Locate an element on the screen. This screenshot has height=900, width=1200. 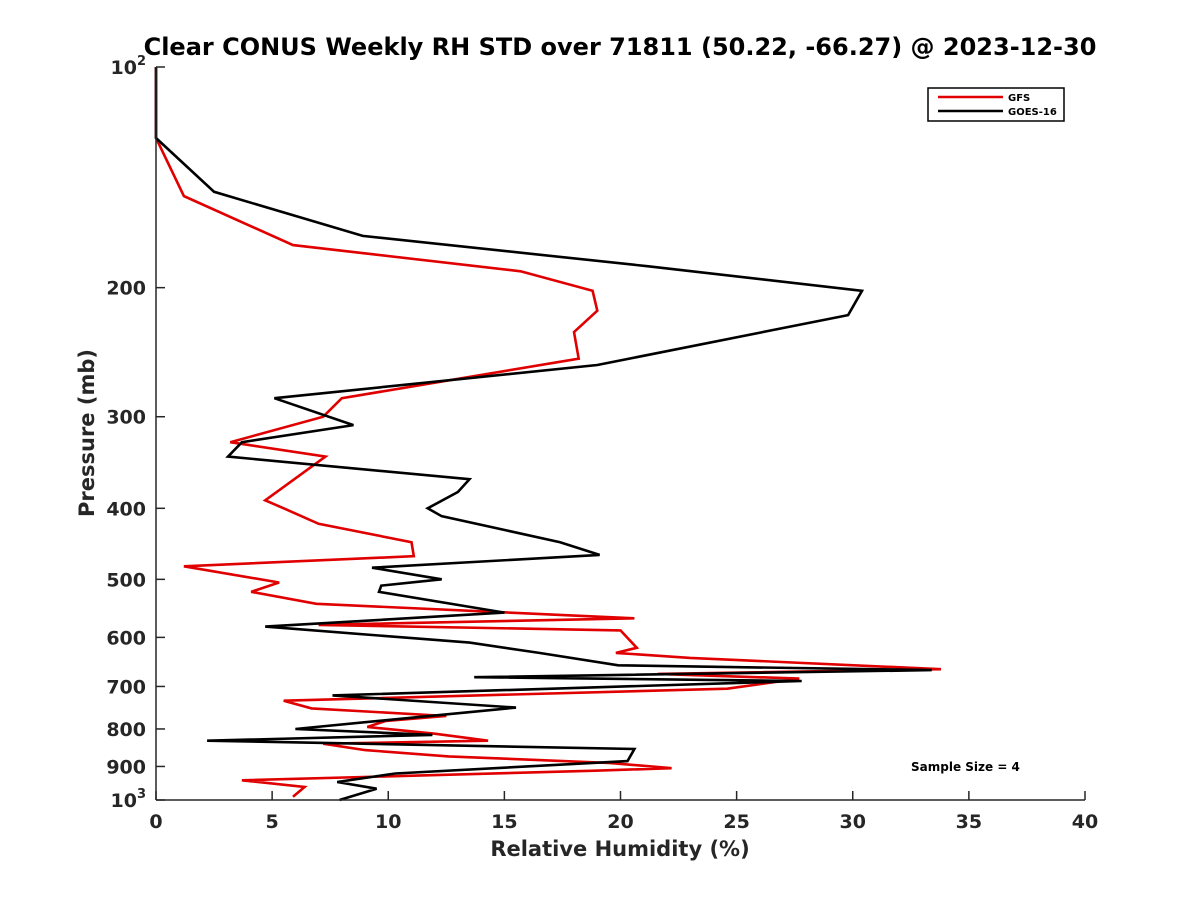
x-axis: 0 5 10 15 20 25 30 35 40 is located at coordinates (623, 812).